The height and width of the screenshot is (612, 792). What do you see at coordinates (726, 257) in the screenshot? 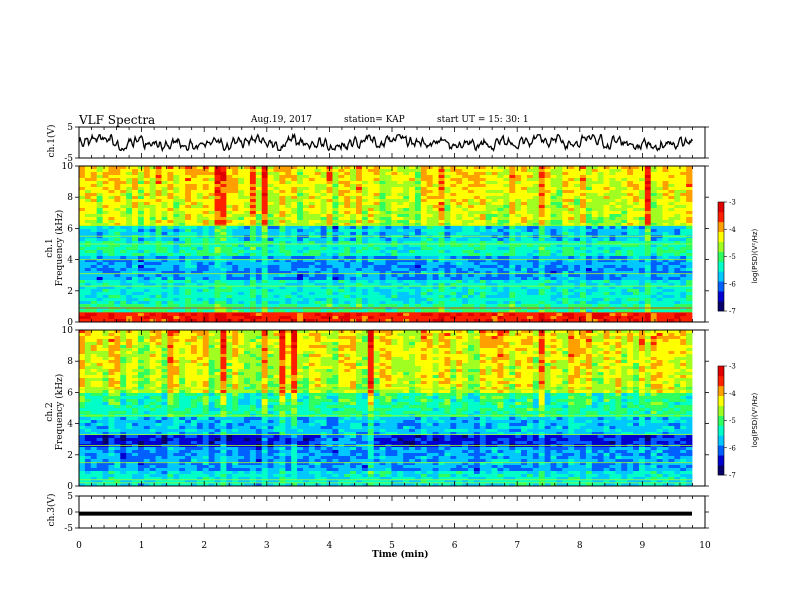
I see `ch1-spectrogram-colorbar: -3 -4 -5 -6 -7` at bounding box center [726, 257].